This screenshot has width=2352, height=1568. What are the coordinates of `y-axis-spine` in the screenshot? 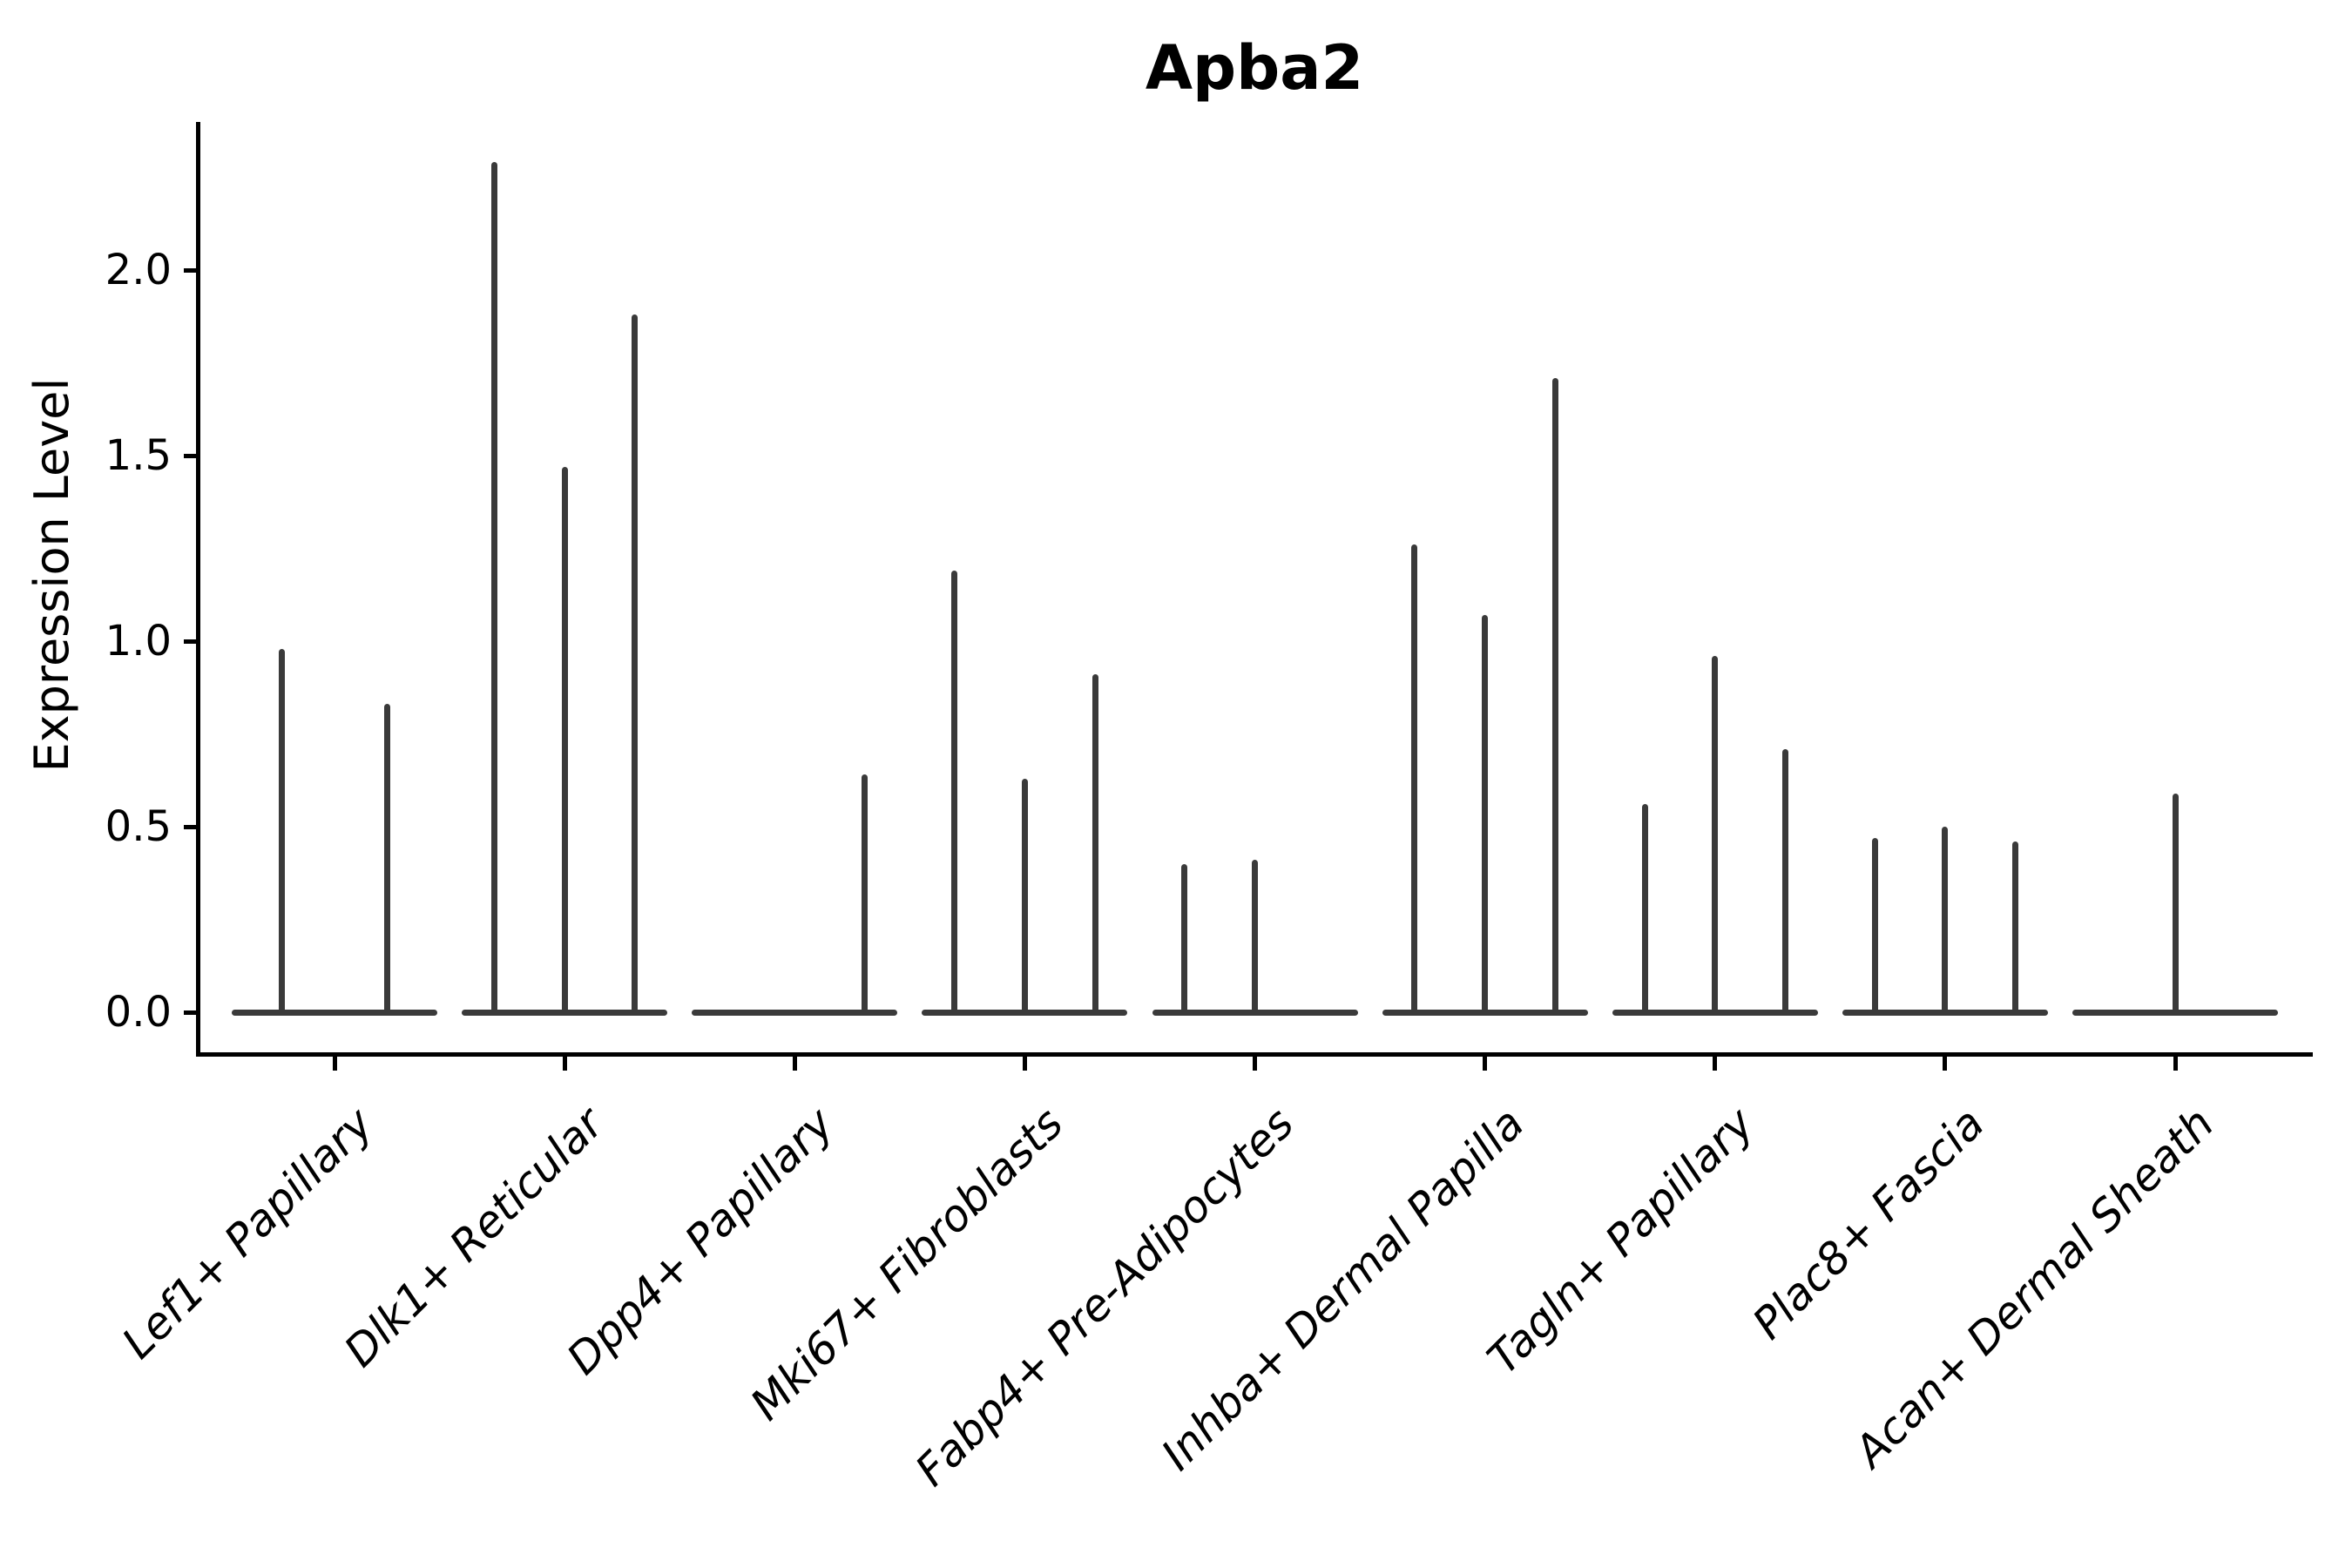 It's located at (198, 589).